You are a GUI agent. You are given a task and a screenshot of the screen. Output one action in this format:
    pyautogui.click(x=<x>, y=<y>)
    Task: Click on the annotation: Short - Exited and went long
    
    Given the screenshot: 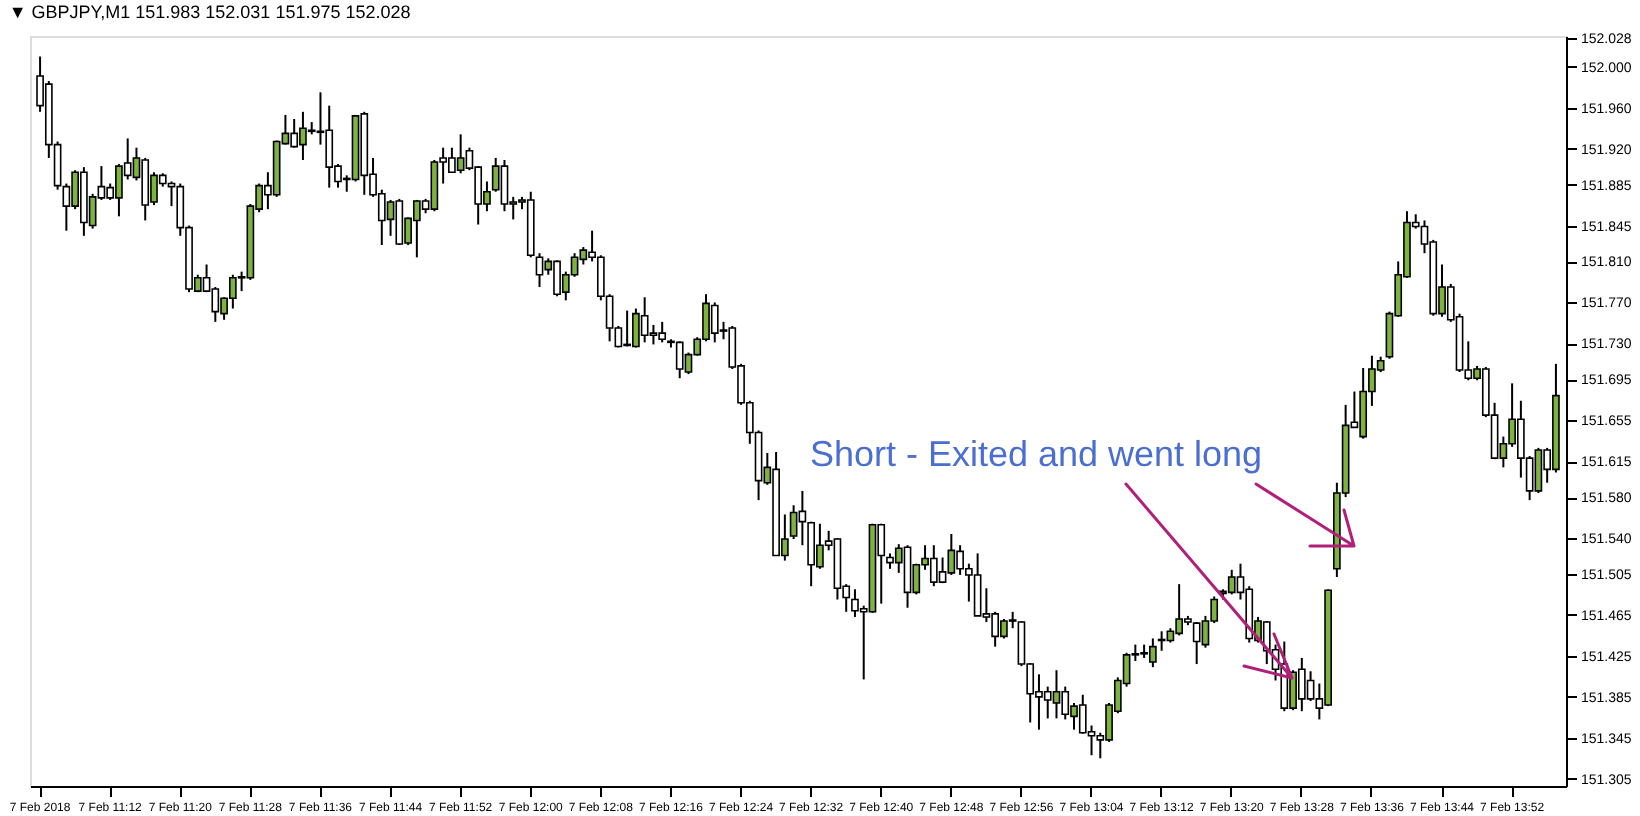 What is the action you would take?
    pyautogui.click(x=1036, y=454)
    